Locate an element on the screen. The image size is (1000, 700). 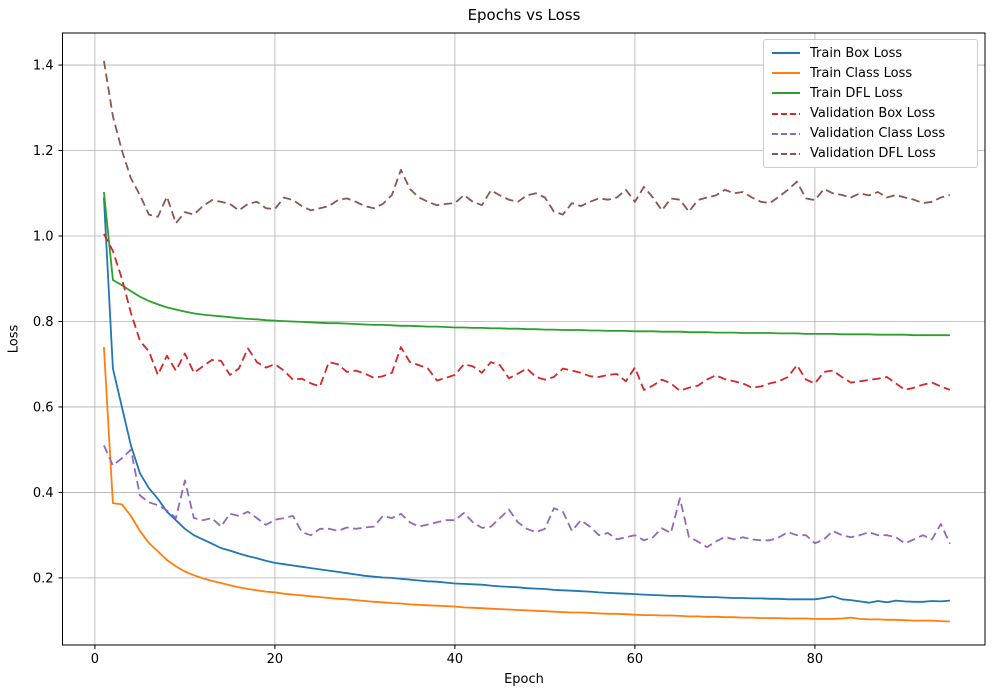
y-tick-label: 0.8 is located at coordinates (43, 322).